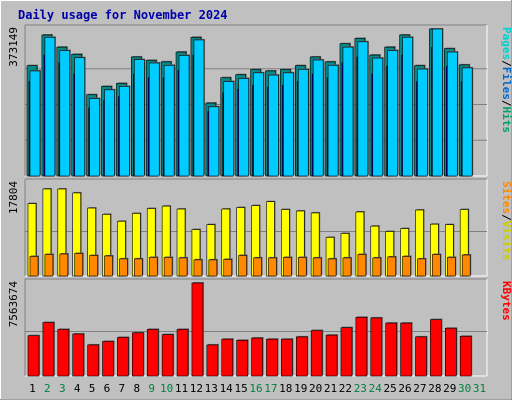 This screenshot has width=512, height=405. What do you see at coordinates (181, 388) in the screenshot?
I see `x-tick-label: 11` at bounding box center [181, 388].